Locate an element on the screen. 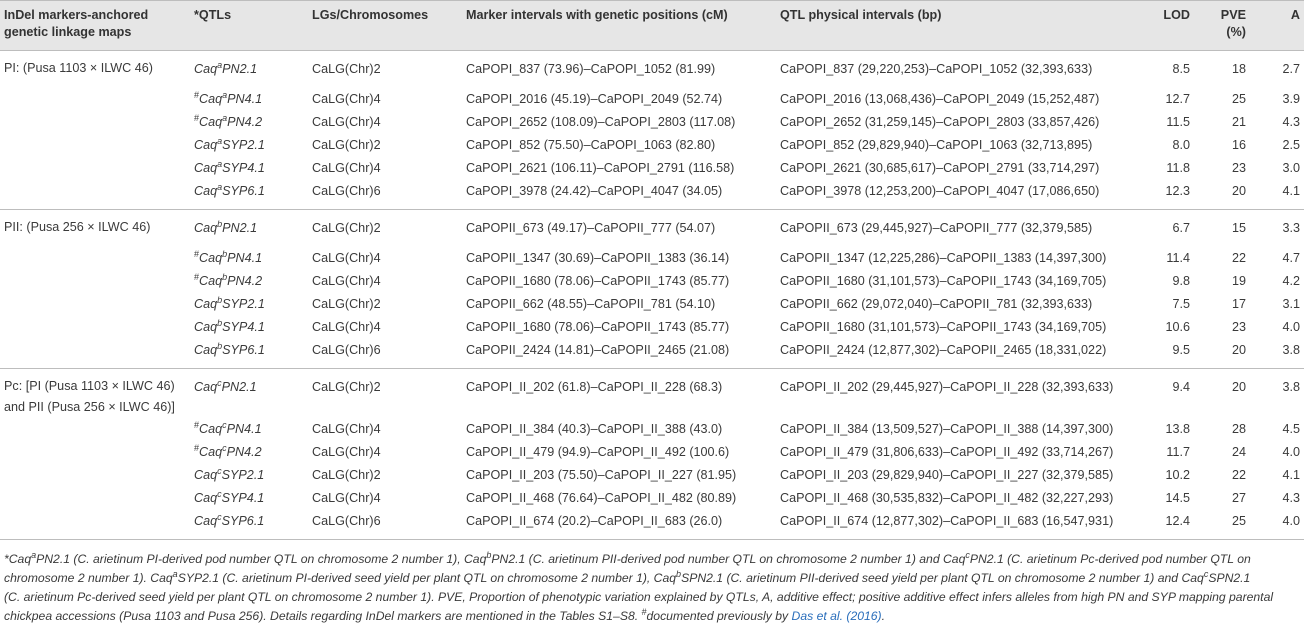 Image resolution: width=1304 pixels, height=626 pixels. pve-cell: 17 is located at coordinates (1238, 304).